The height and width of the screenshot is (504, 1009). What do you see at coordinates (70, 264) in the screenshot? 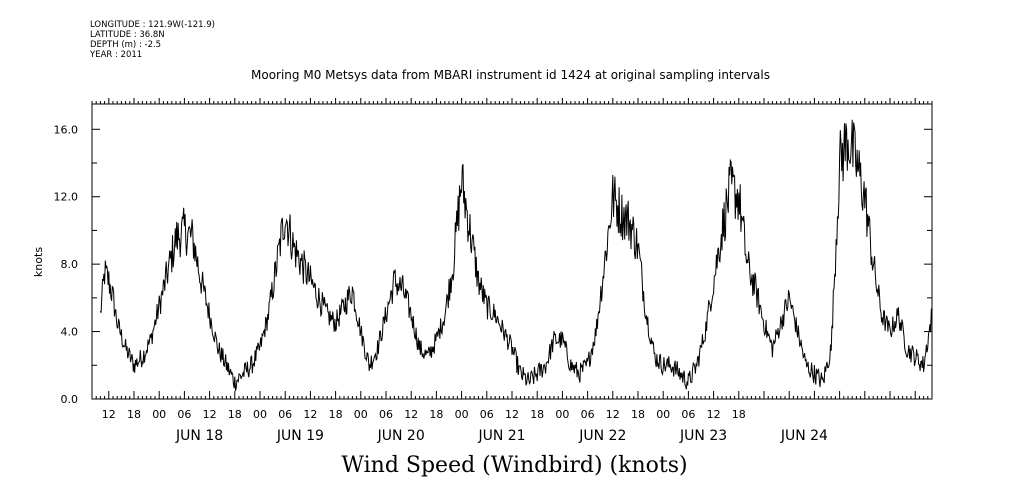
I see `y-tick-label: 8.0` at bounding box center [70, 264].